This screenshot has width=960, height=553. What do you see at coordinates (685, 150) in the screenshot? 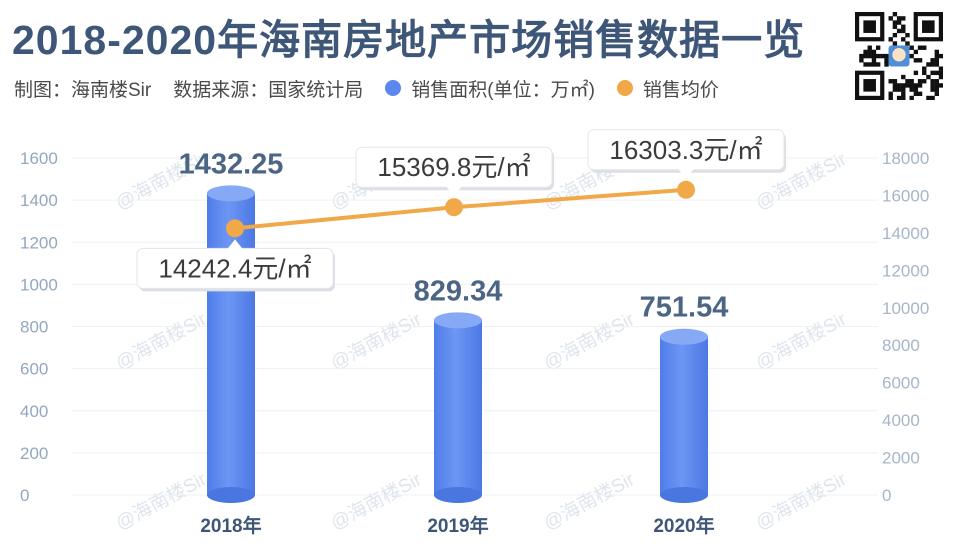
I see `price-value-label: 16303.3元/㎡` at bounding box center [685, 150].